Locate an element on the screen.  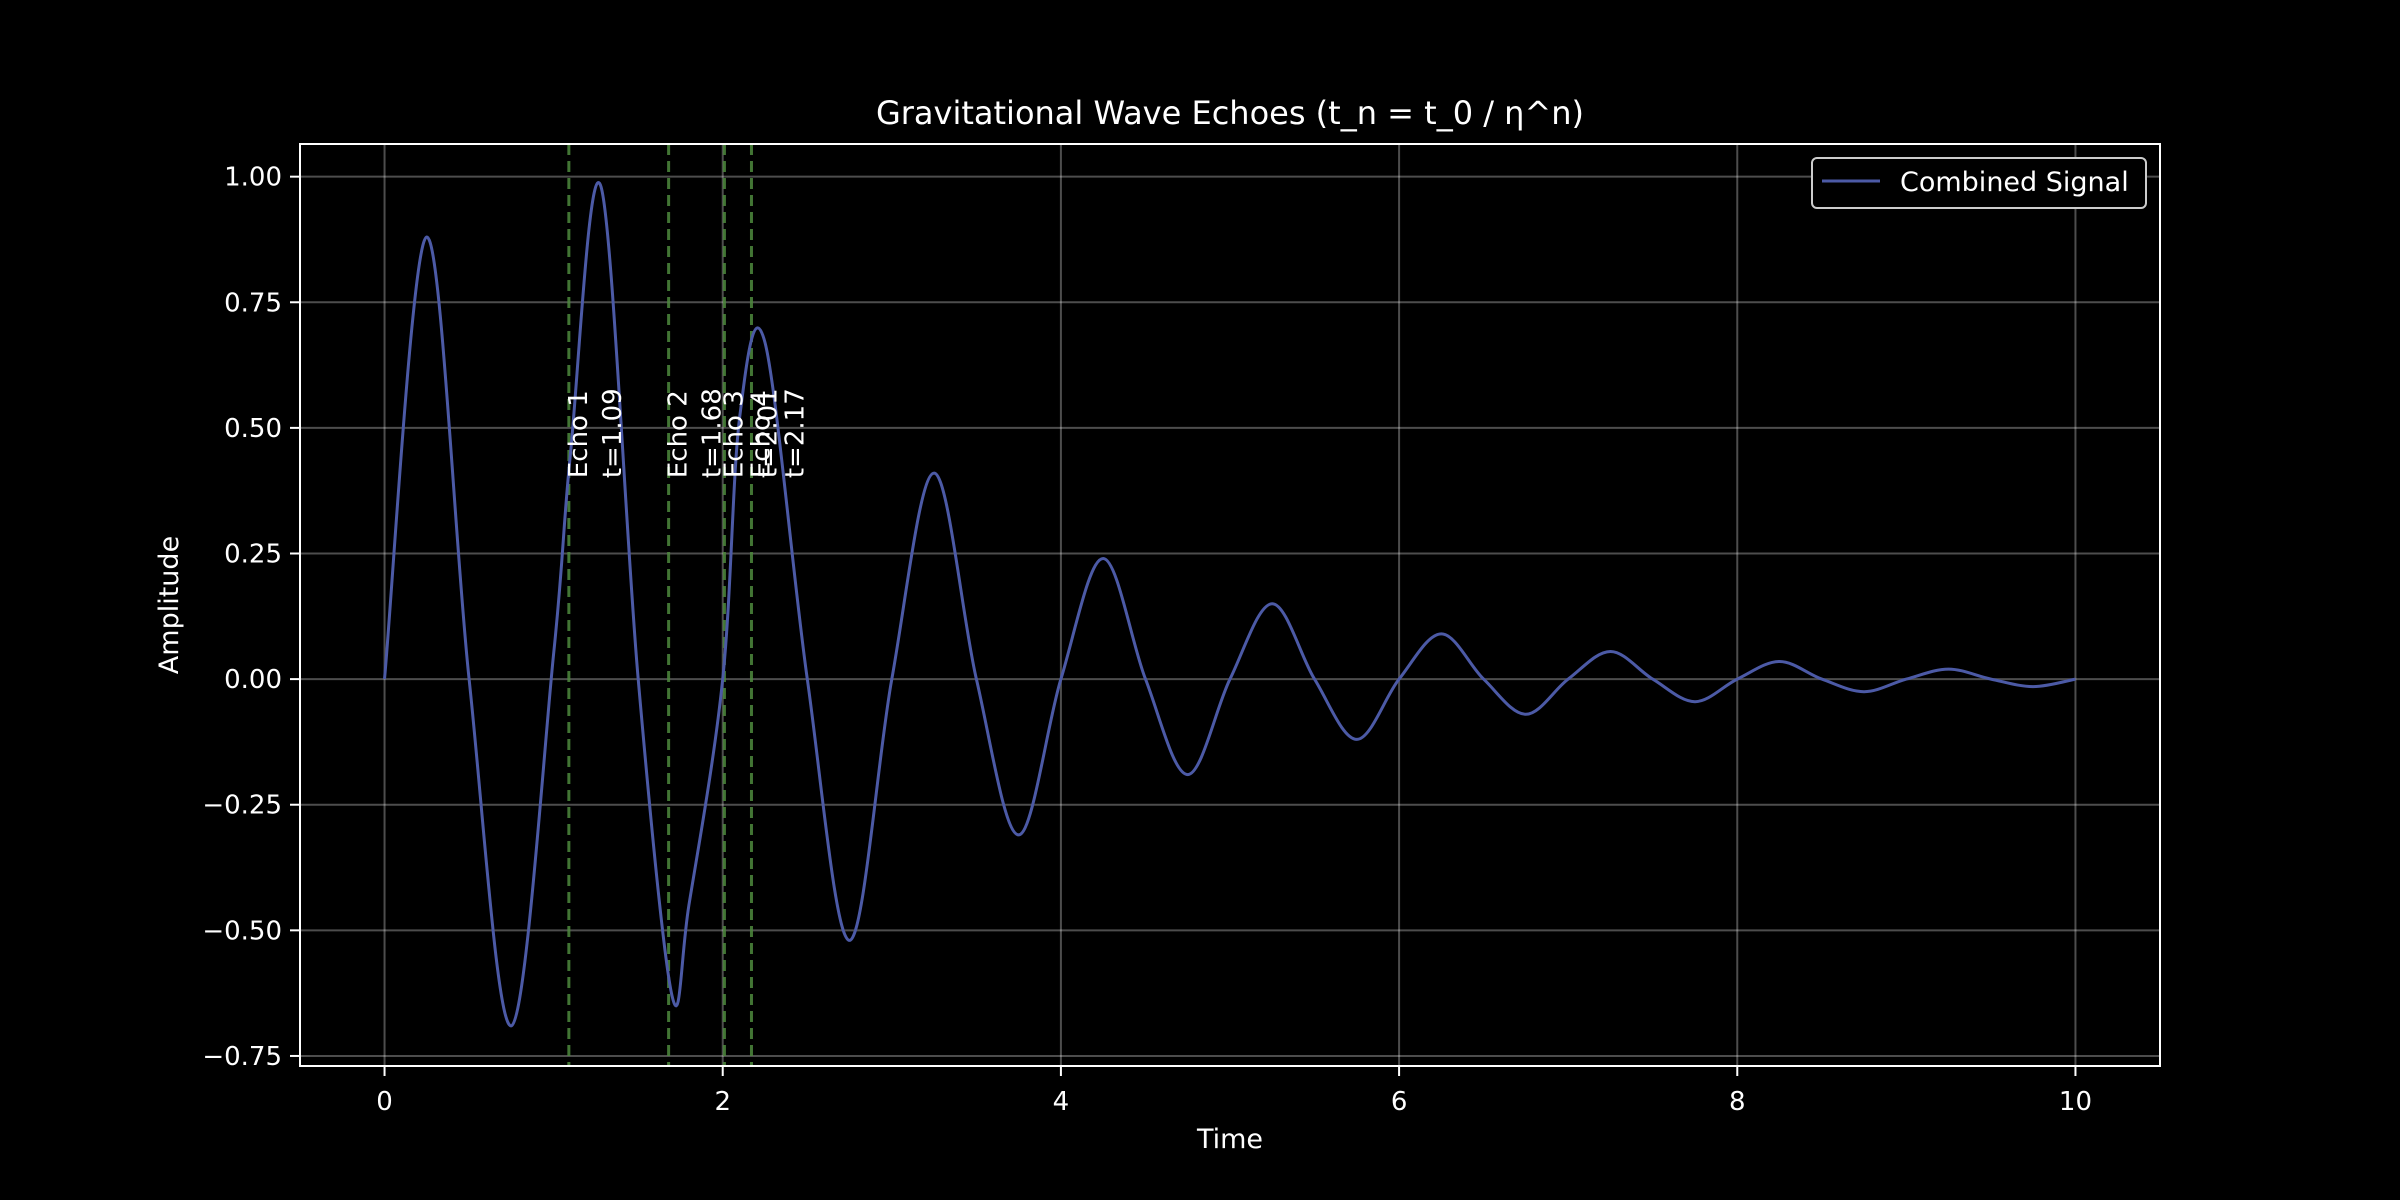
y-tick-label: −0.75 is located at coordinates (242, 1057).